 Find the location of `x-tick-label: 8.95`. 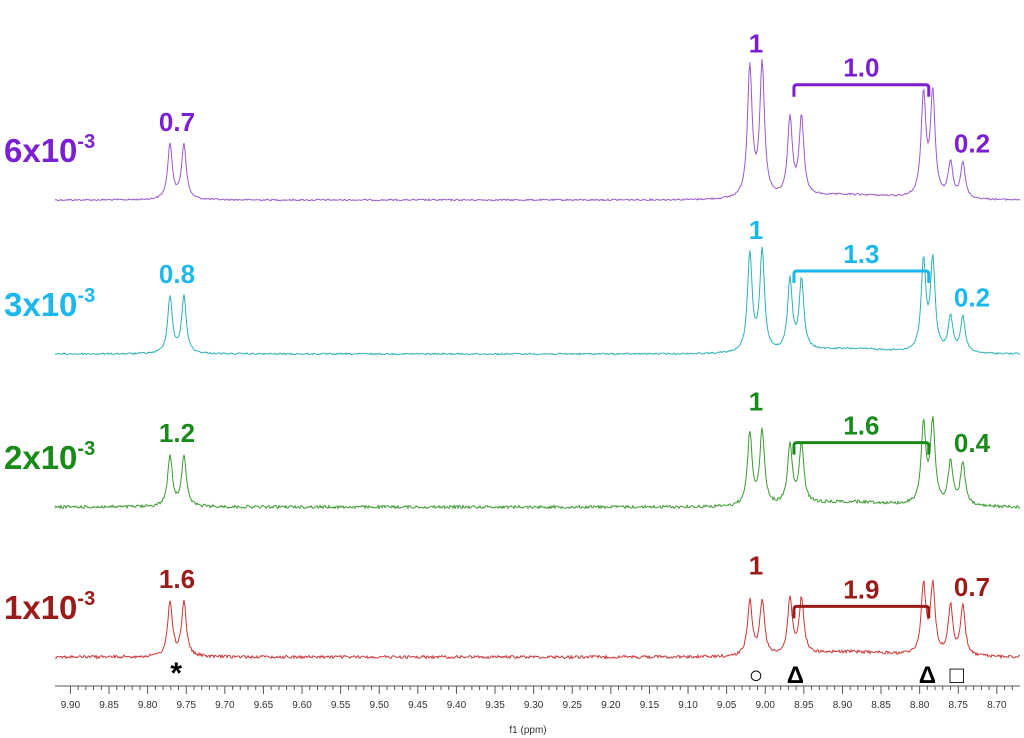

x-tick-label: 8.95 is located at coordinates (804, 705).